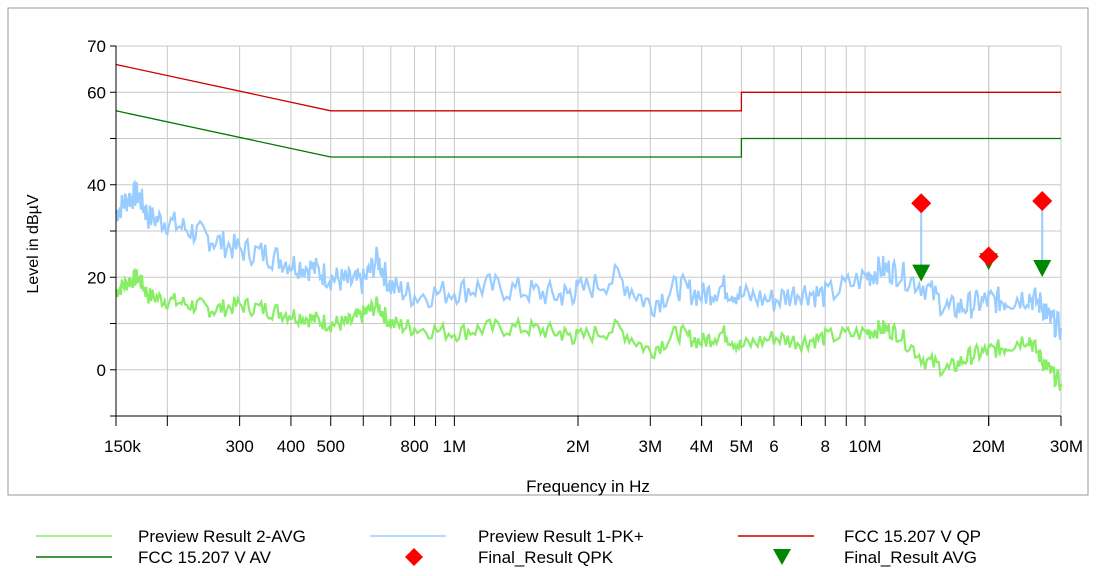  I want to click on x-tick-label: 10M, so click(865, 446).